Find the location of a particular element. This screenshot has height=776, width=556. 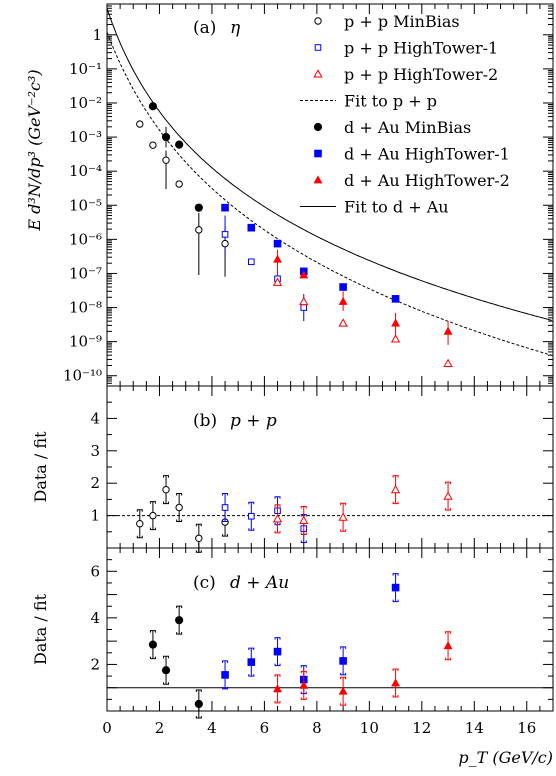

y-axis-label: Data / fit is located at coordinates (40, 629).